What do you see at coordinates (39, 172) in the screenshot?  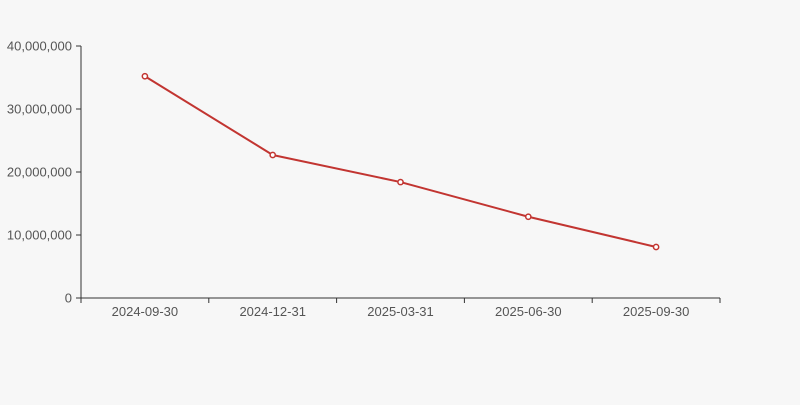 I see `y-axis-tick-label: 20,000,000` at bounding box center [39, 172].